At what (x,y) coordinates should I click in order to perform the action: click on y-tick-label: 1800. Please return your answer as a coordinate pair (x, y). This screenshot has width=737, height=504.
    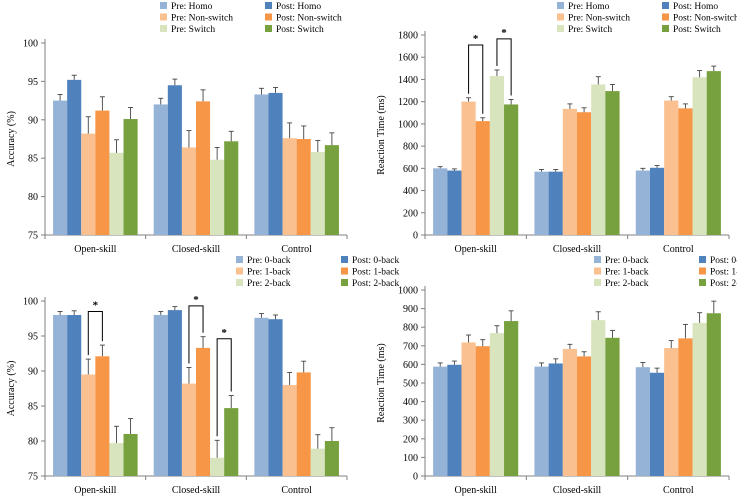
    Looking at the image, I should click on (408, 36).